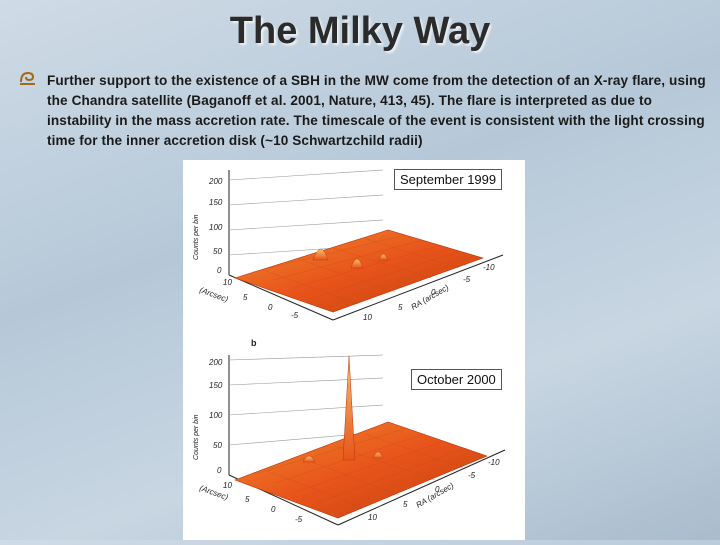  I want to click on panel-b-letter: b, so click(254, 343).